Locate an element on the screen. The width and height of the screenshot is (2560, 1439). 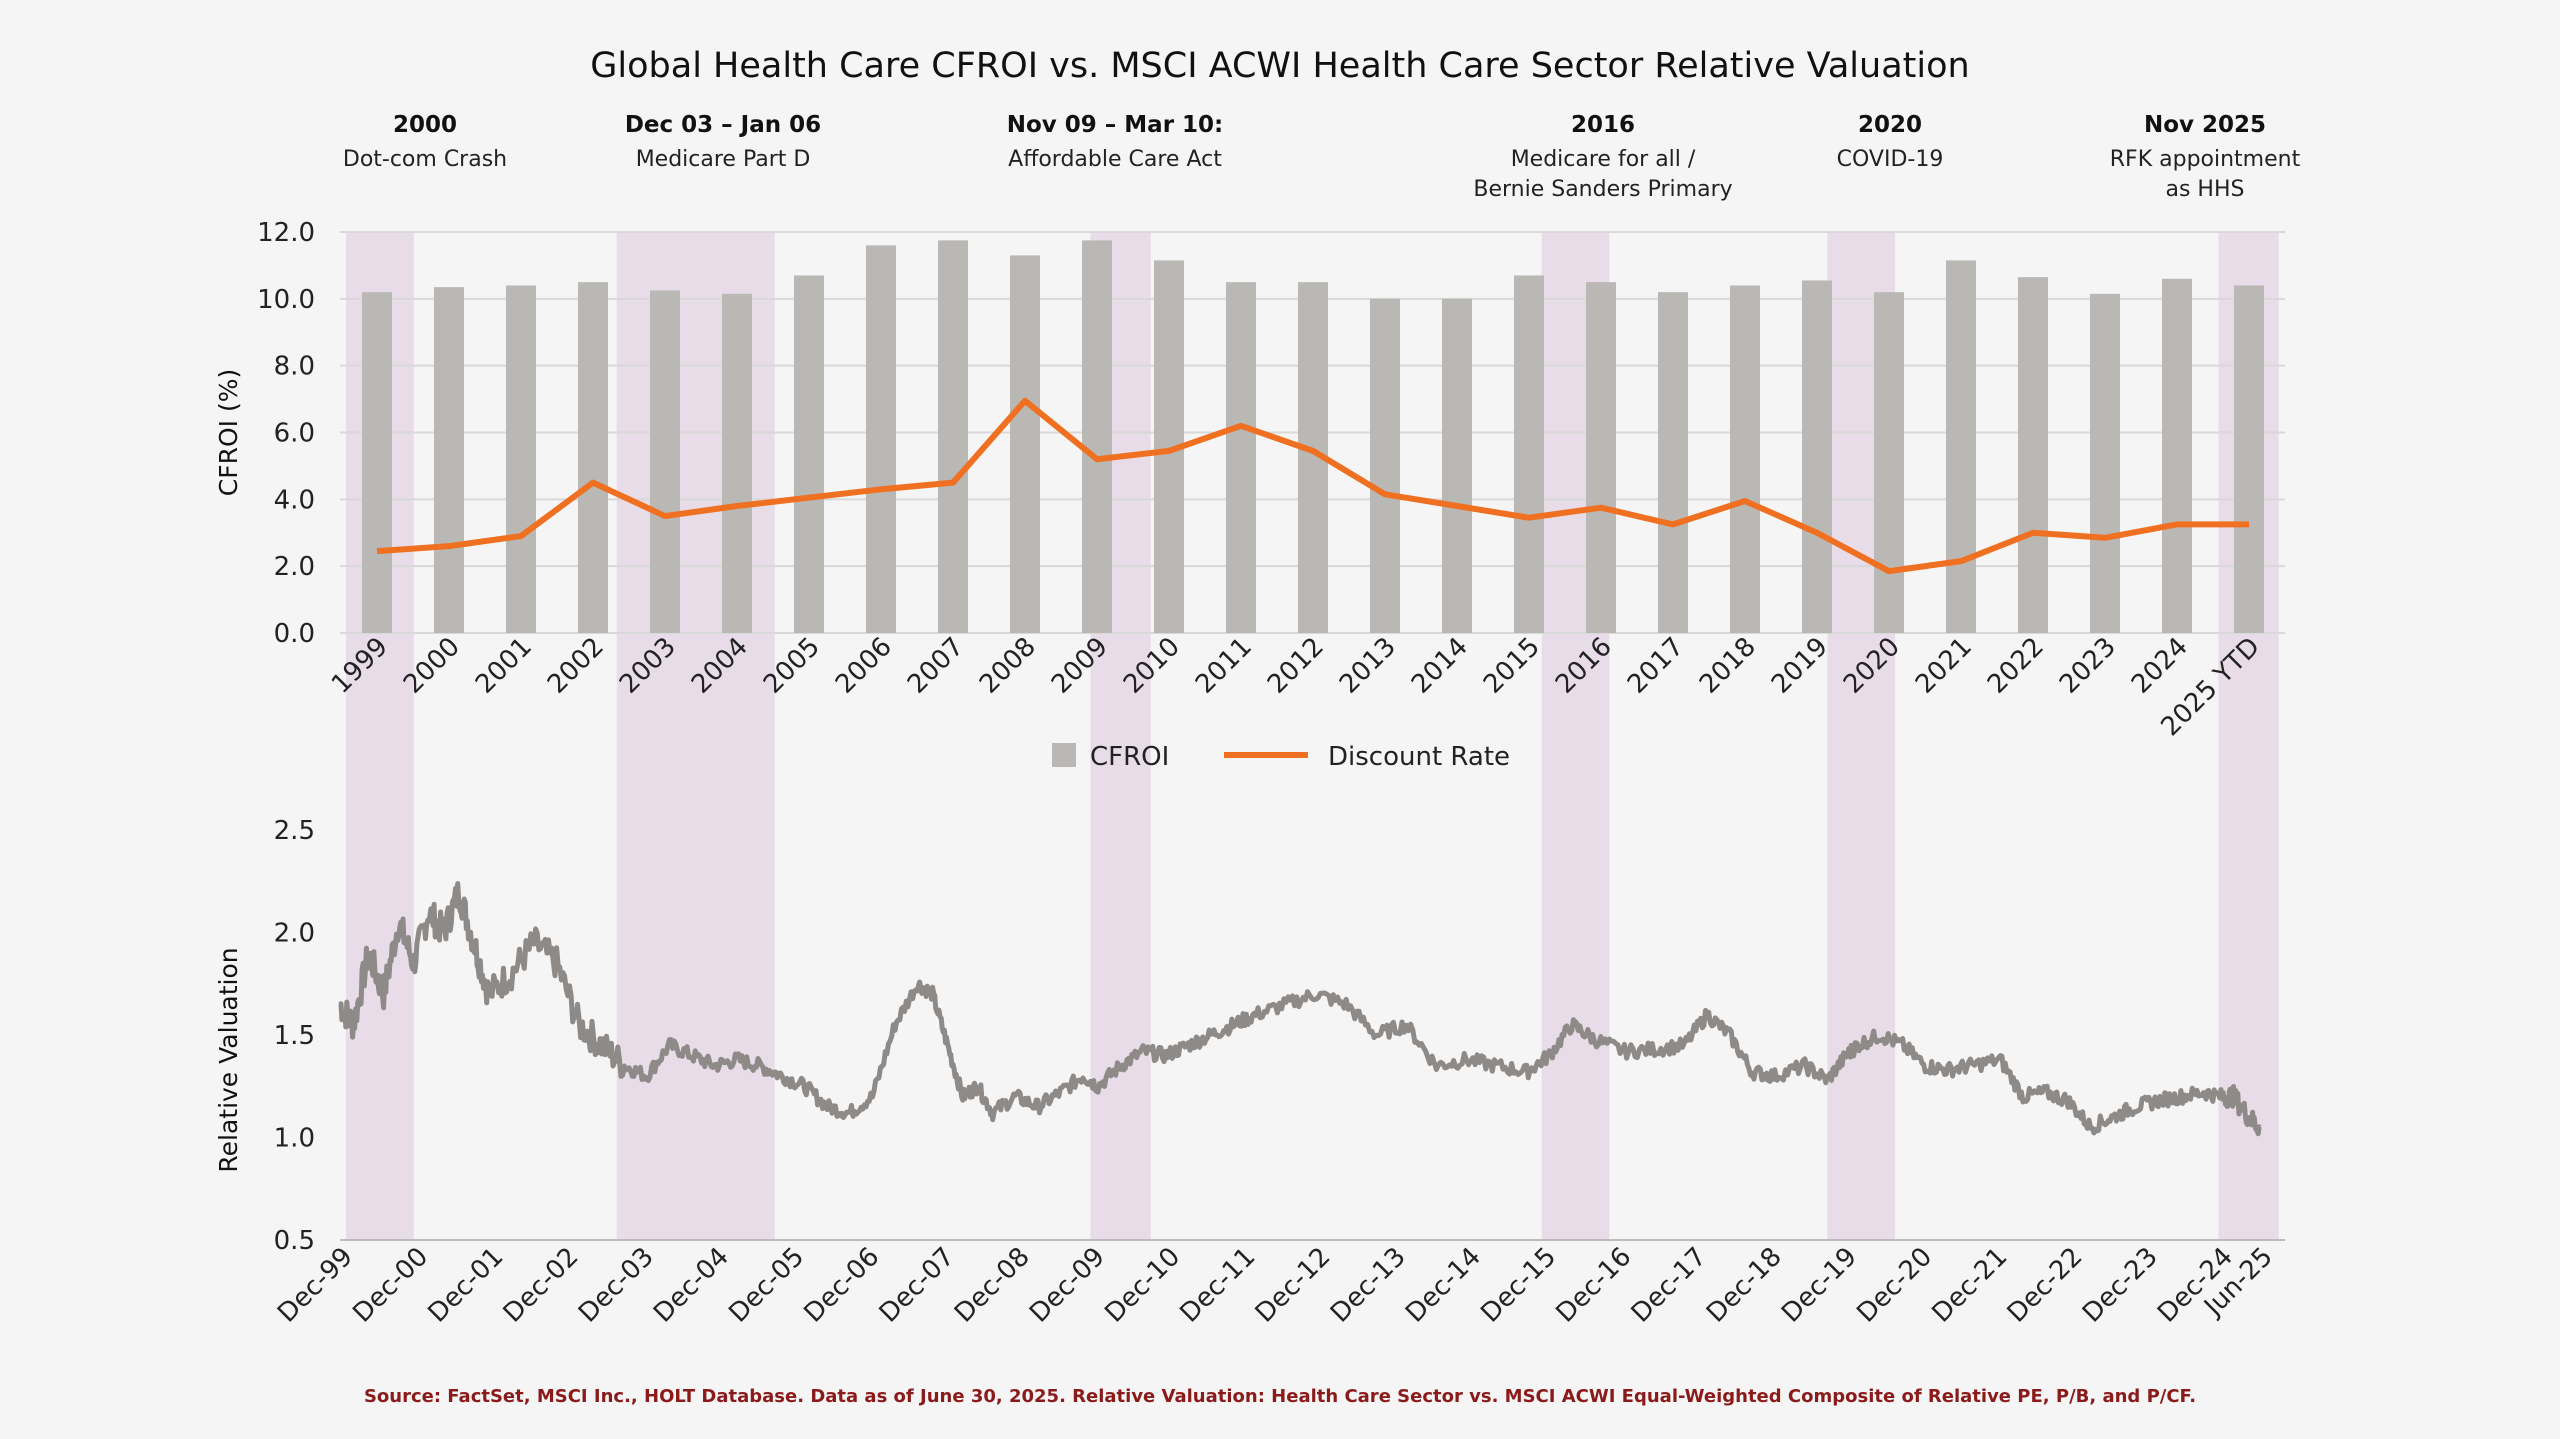
bottom-ytick-label: 2.5 is located at coordinates (294, 831).